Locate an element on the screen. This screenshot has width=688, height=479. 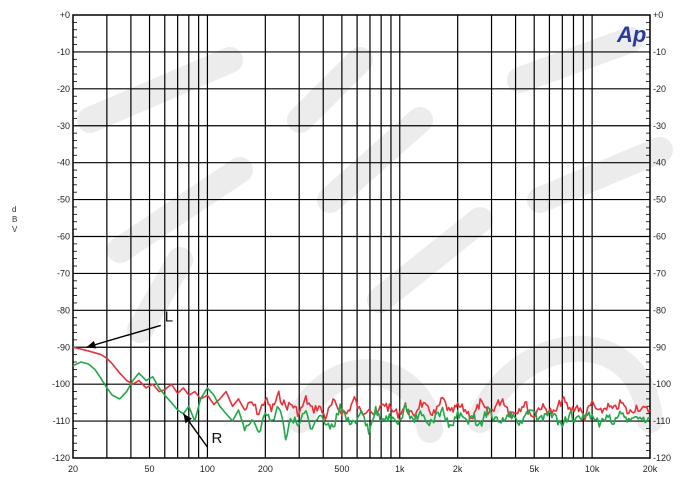
y-tick-label-left: -120 is located at coordinates (61, 458).